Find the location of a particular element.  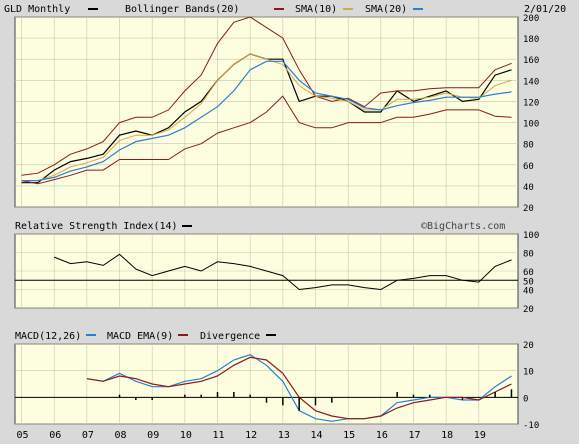

x-tick-label: 15 is located at coordinates (349, 435).